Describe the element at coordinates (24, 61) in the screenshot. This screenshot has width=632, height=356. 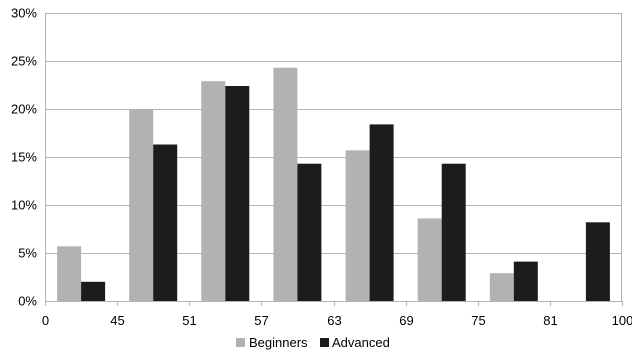
I see `y-tick-label: 25%` at that location.